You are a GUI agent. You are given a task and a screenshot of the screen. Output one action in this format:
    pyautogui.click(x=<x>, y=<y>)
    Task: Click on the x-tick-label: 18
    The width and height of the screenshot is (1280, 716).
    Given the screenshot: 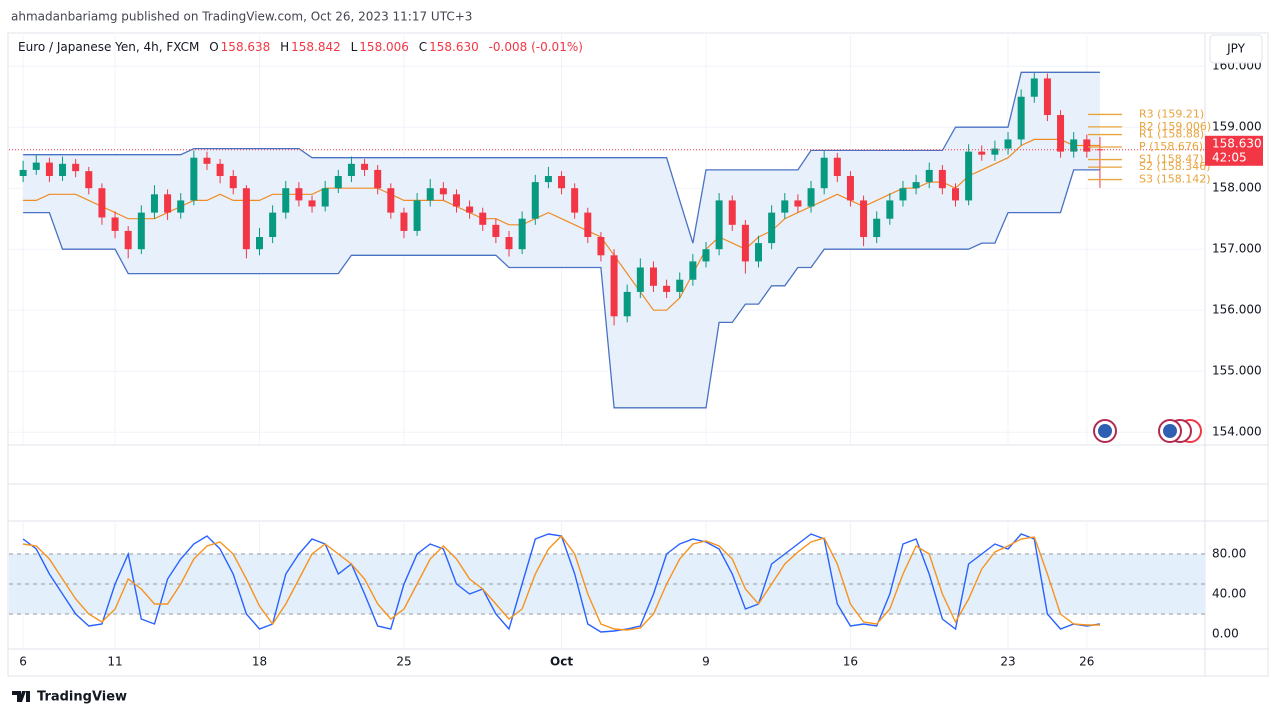 What is the action you would take?
    pyautogui.click(x=259, y=662)
    